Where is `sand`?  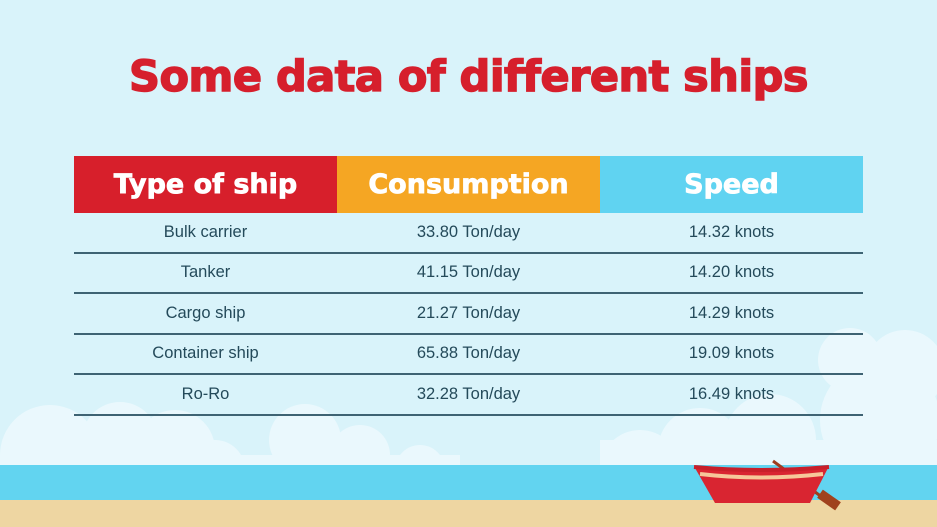
sand is located at coordinates (468, 513).